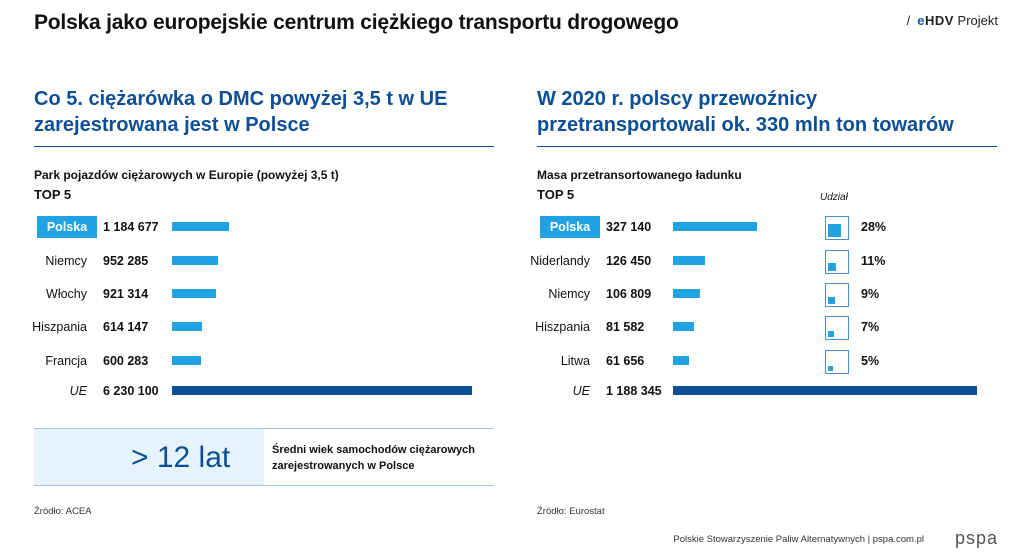 Image resolution: width=1024 pixels, height=556 pixels. I want to click on bar-value: 327 140, so click(629, 227).